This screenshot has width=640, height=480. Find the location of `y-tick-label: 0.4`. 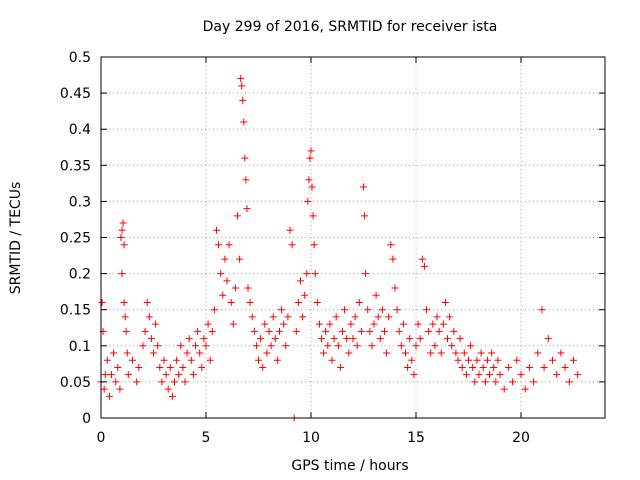

y-tick-label: 0.4 is located at coordinates (80, 130).